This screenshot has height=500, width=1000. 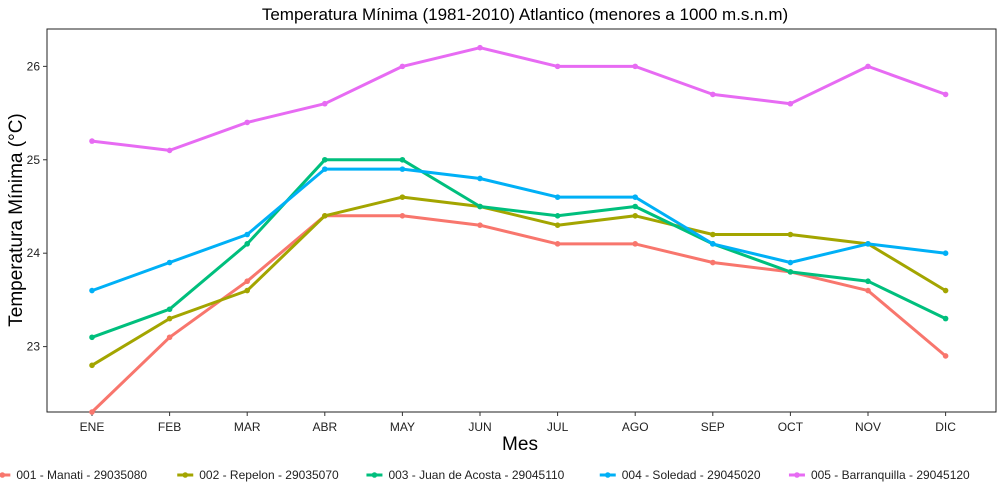 What do you see at coordinates (34, 347) in the screenshot?
I see `y-tick-label: 23` at bounding box center [34, 347].